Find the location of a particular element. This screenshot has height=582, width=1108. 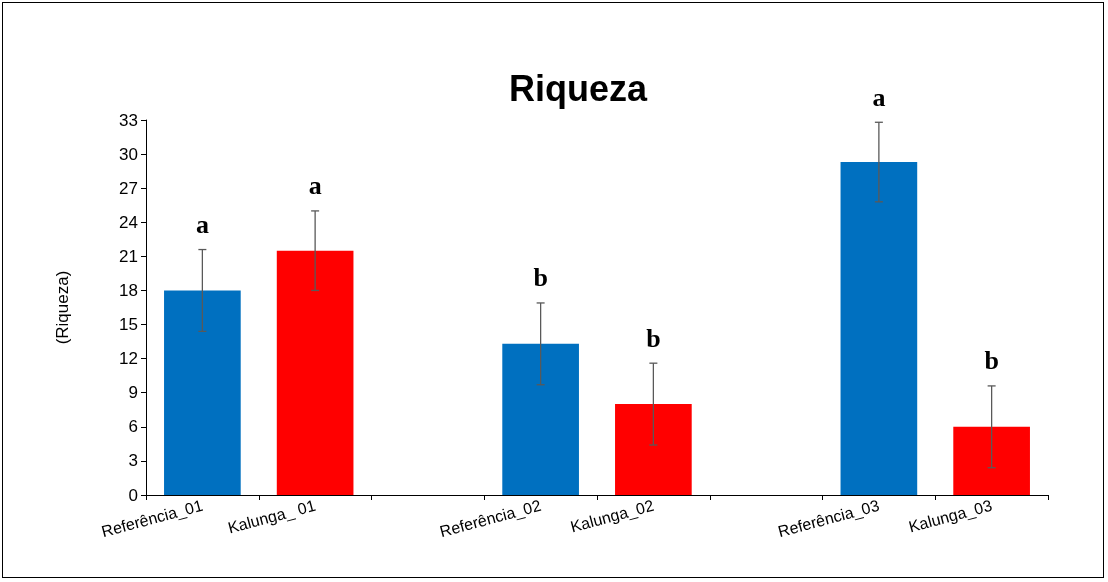

y-tick-label: 18 is located at coordinates (128, 290).